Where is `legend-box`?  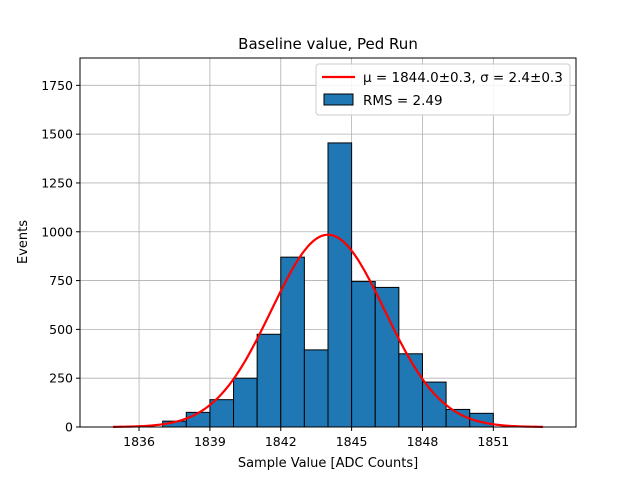
legend-box is located at coordinates (443, 89).